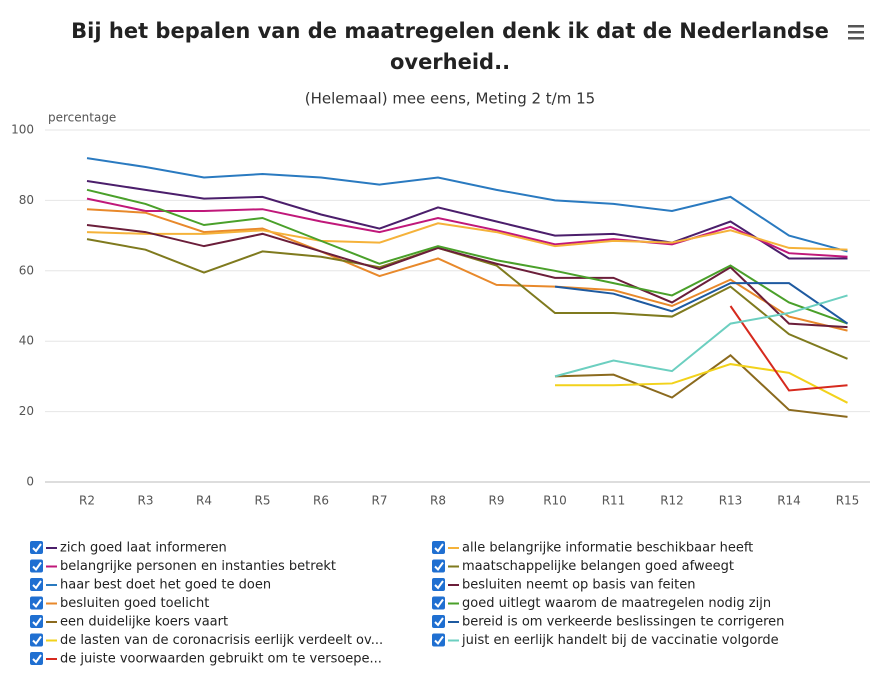 This screenshot has height=673, width=882. I want to click on x-tick-label: R2, so click(87, 501).